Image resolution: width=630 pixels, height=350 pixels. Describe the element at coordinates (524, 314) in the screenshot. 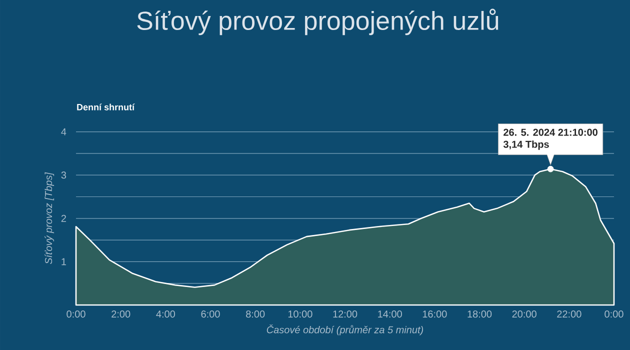

I see `x-tick-label: 20:00` at that location.